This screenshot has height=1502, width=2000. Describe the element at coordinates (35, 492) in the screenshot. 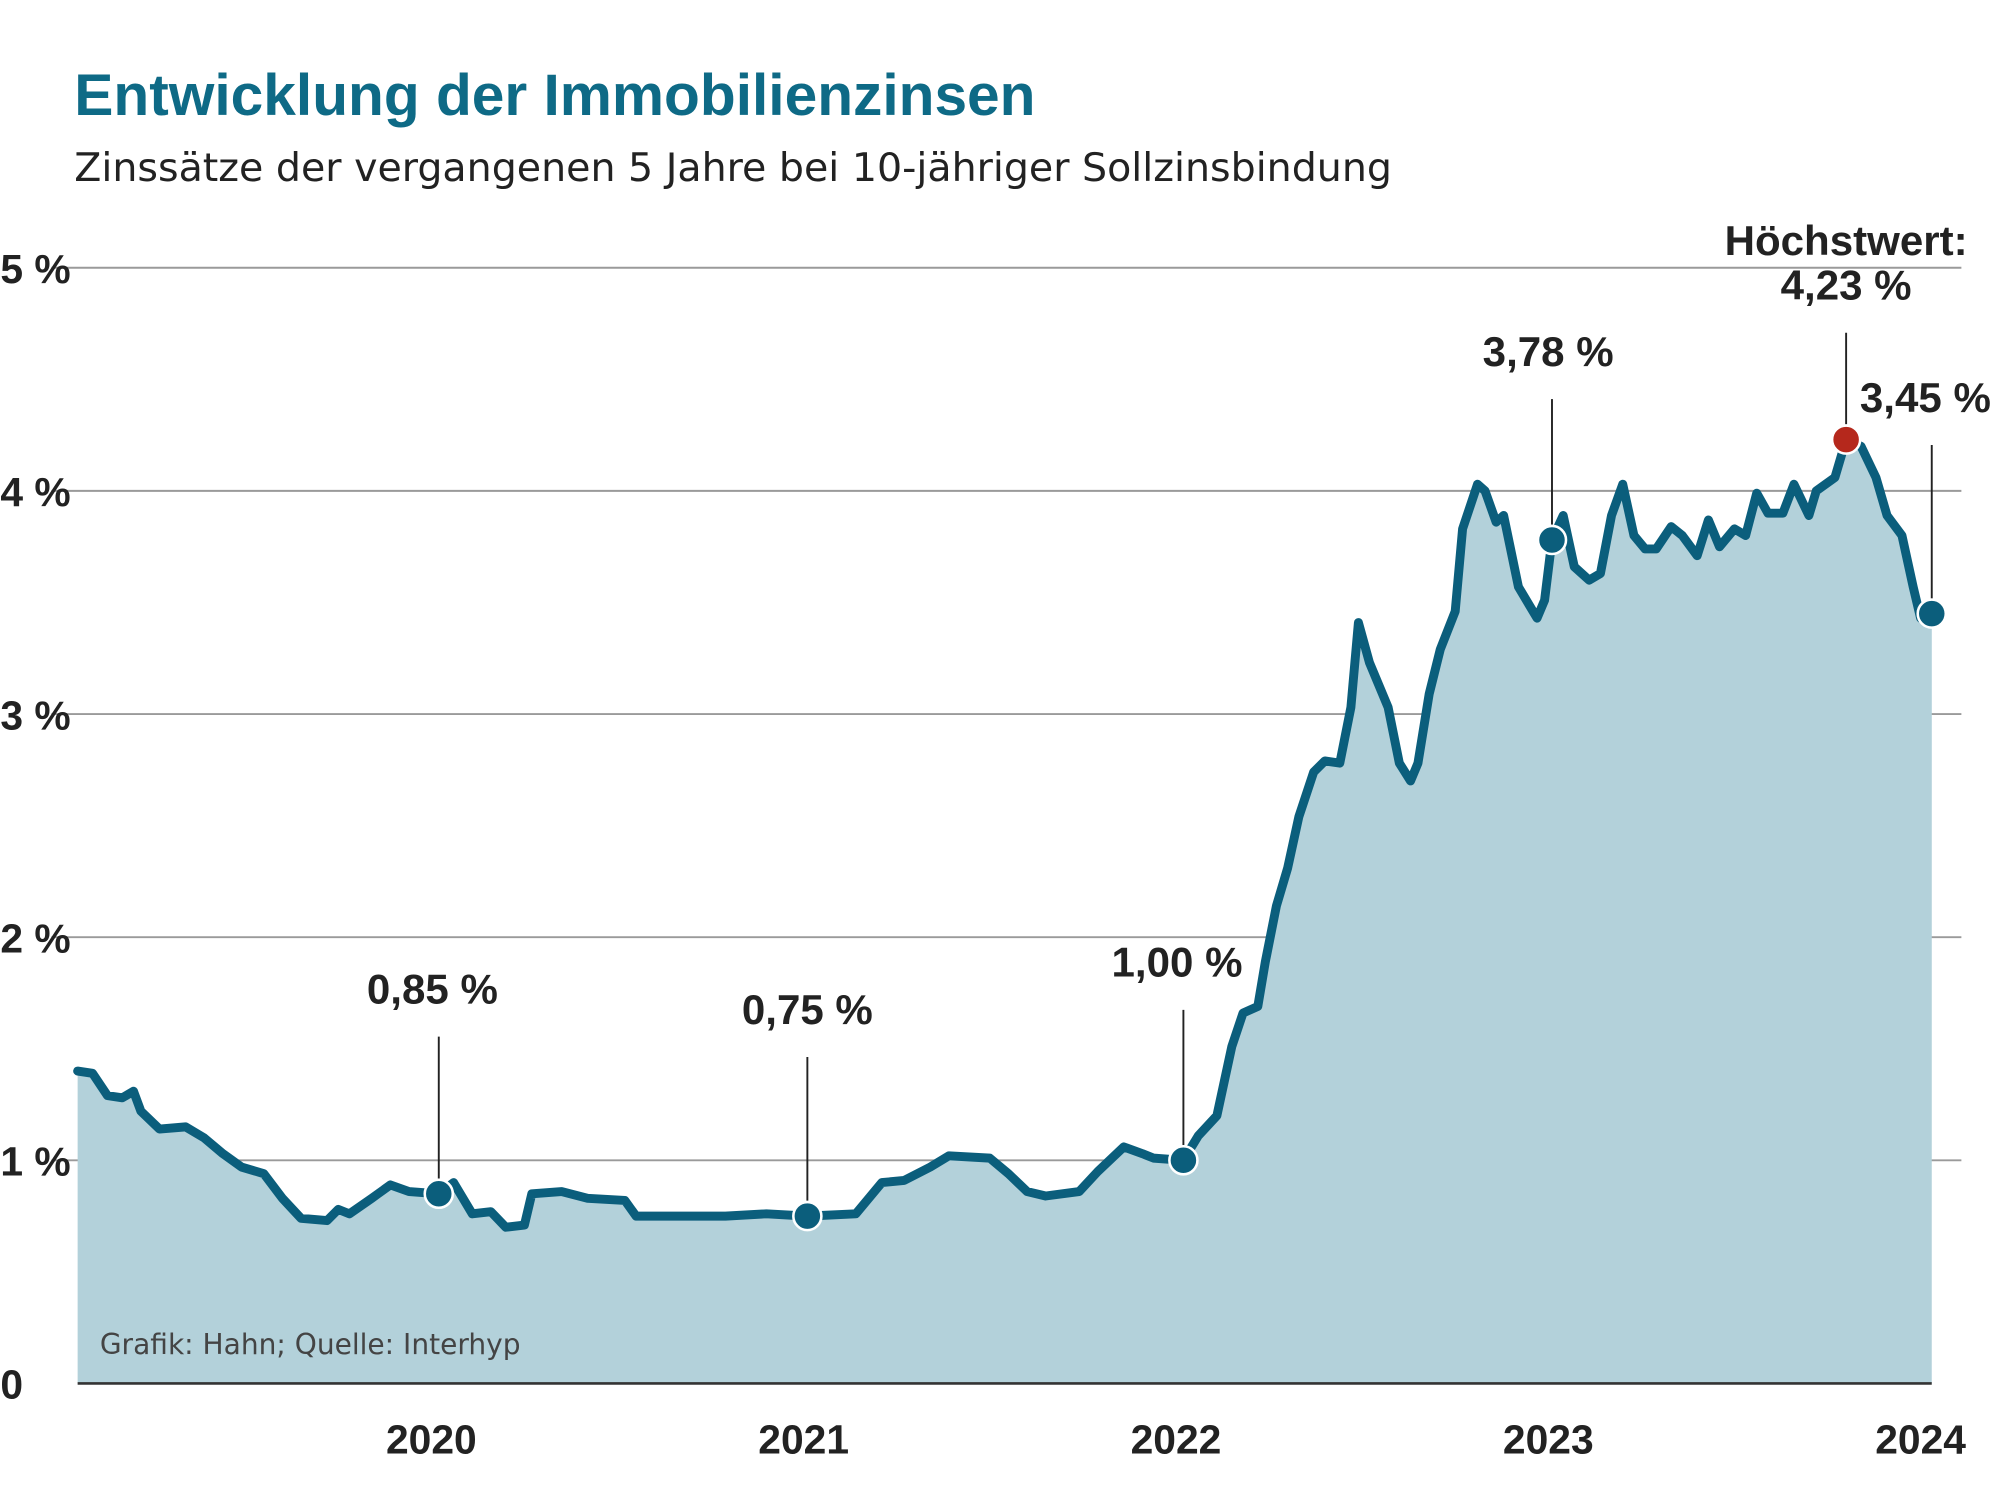

I see `y-tick-label: 4 %` at that location.